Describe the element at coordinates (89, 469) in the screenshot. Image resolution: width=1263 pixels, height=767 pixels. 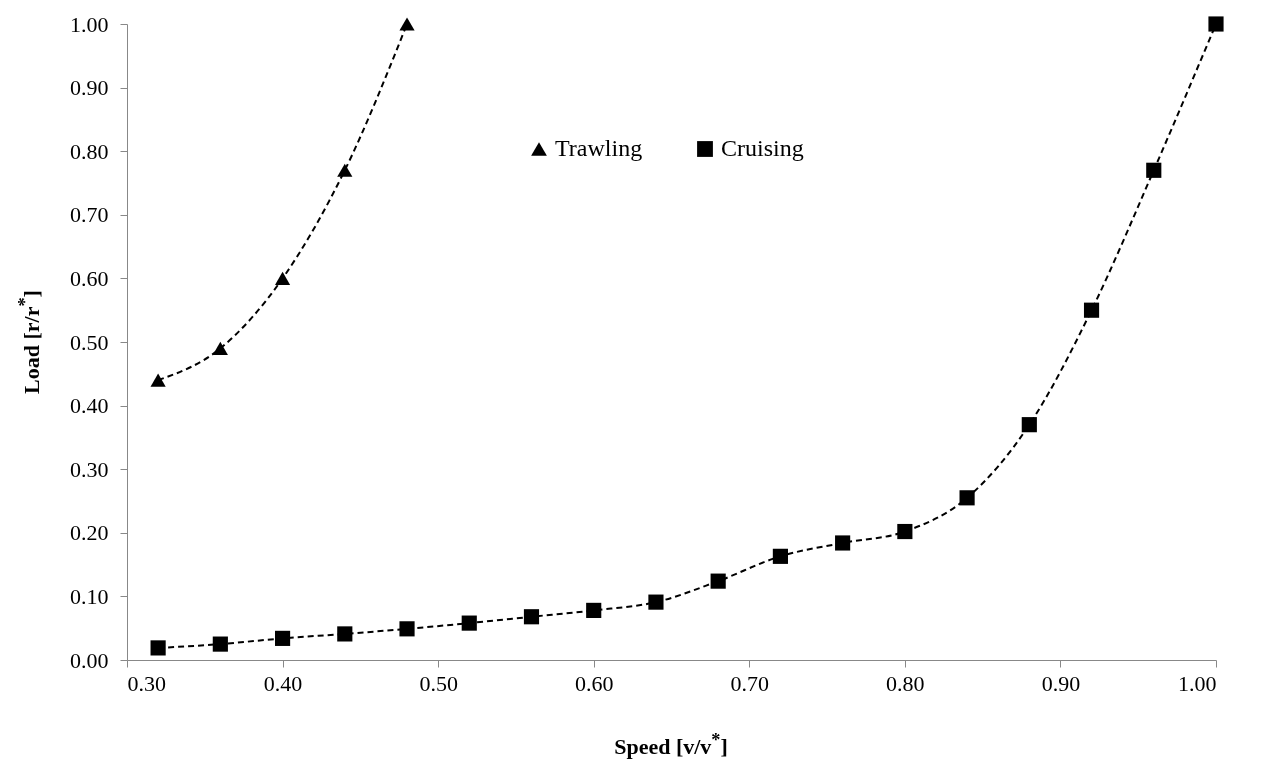
I see `y-tick-label: 0.30` at that location.